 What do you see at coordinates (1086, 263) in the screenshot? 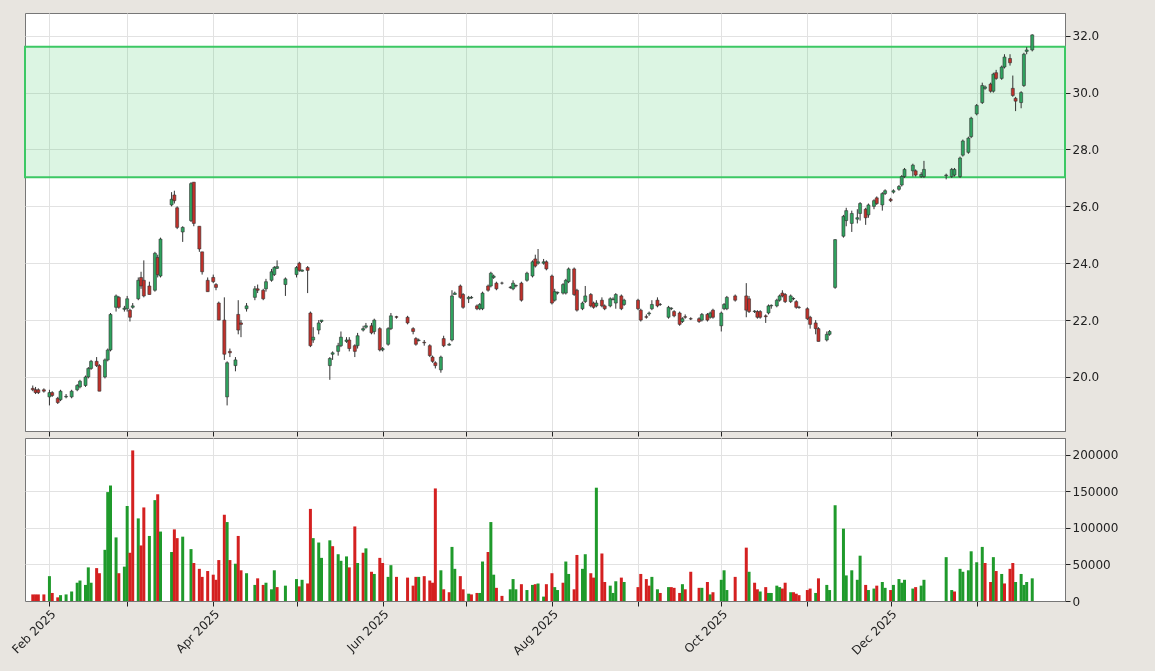
I see `y-tick-label: 24.0` at bounding box center [1086, 263].